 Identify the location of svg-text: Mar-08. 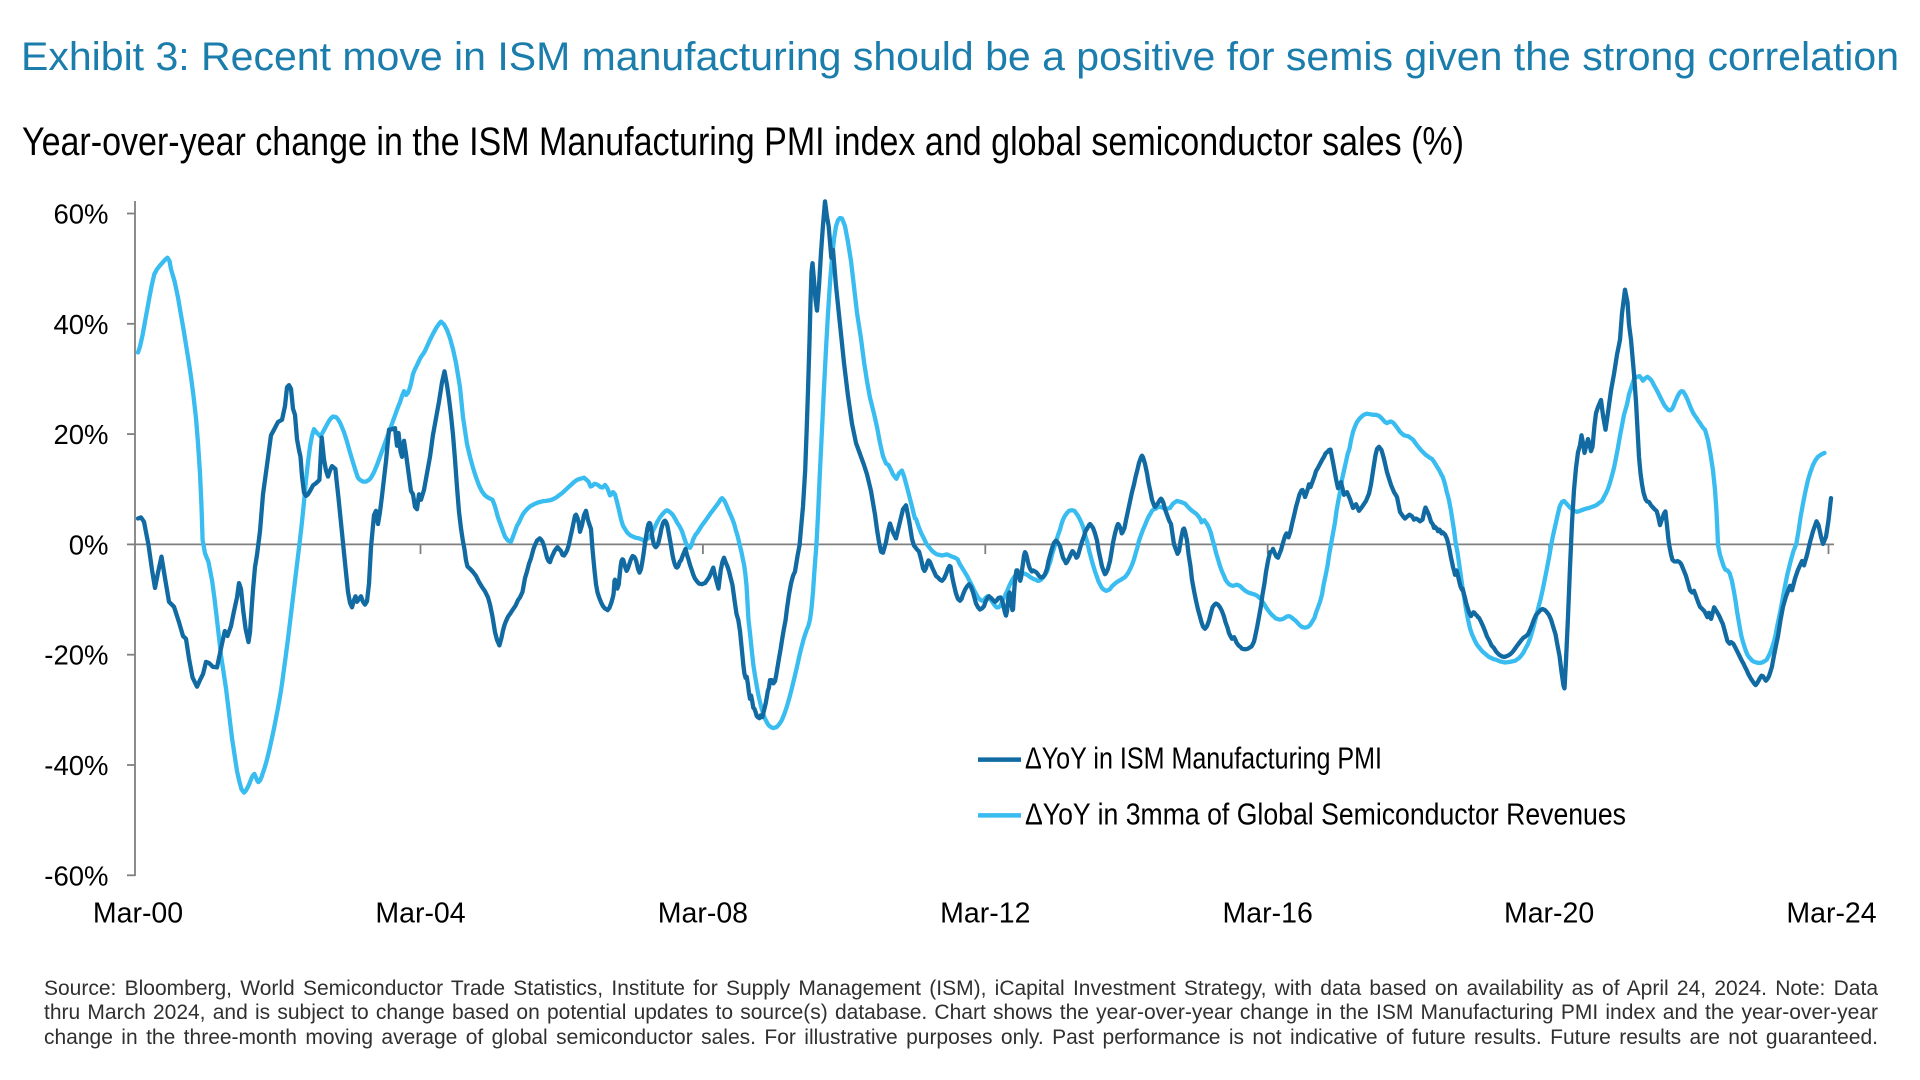
(703, 914).